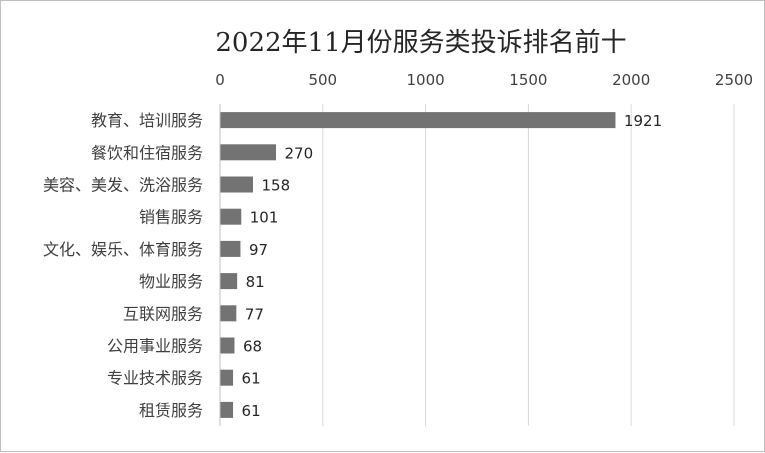 Image resolution: width=765 pixels, height=453 pixels. Describe the element at coordinates (643, 121) in the screenshot. I see `data-label: 1921` at that location.